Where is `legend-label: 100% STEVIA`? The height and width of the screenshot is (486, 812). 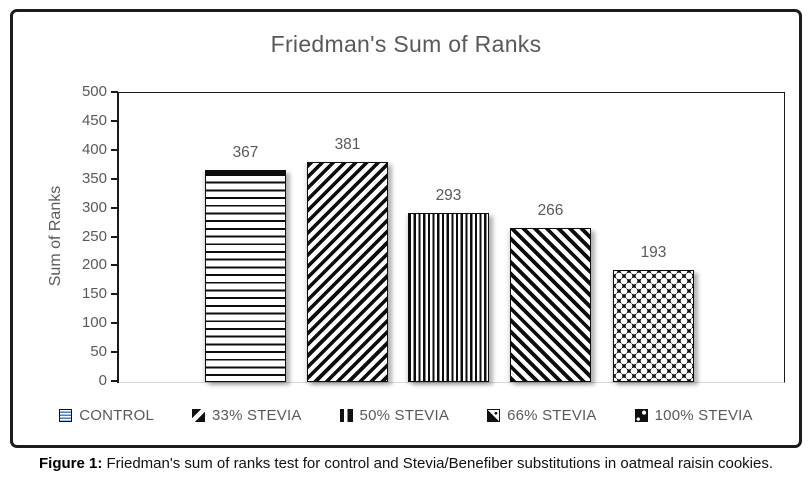
legend-label: 100% STEVIA is located at coordinates (703, 415).